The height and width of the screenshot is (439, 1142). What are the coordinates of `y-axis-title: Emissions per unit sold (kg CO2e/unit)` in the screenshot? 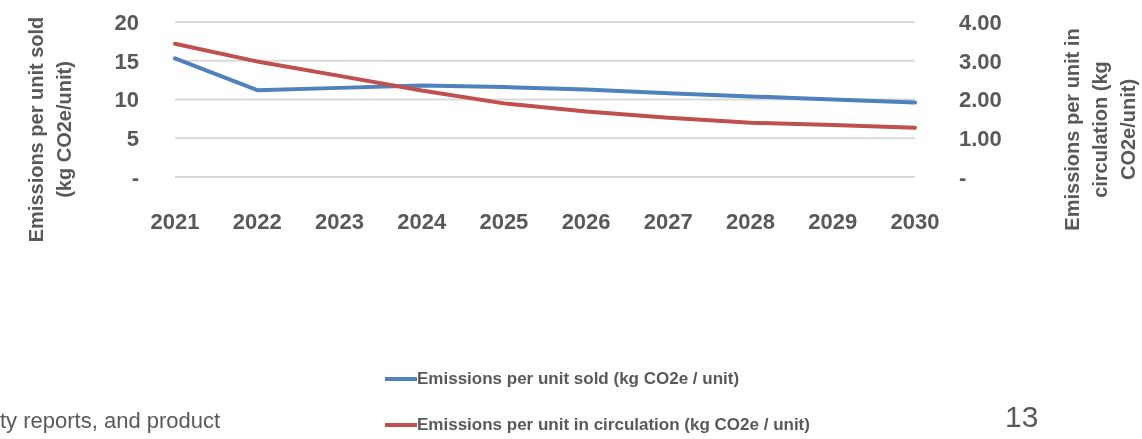 It's located at (50, 129).